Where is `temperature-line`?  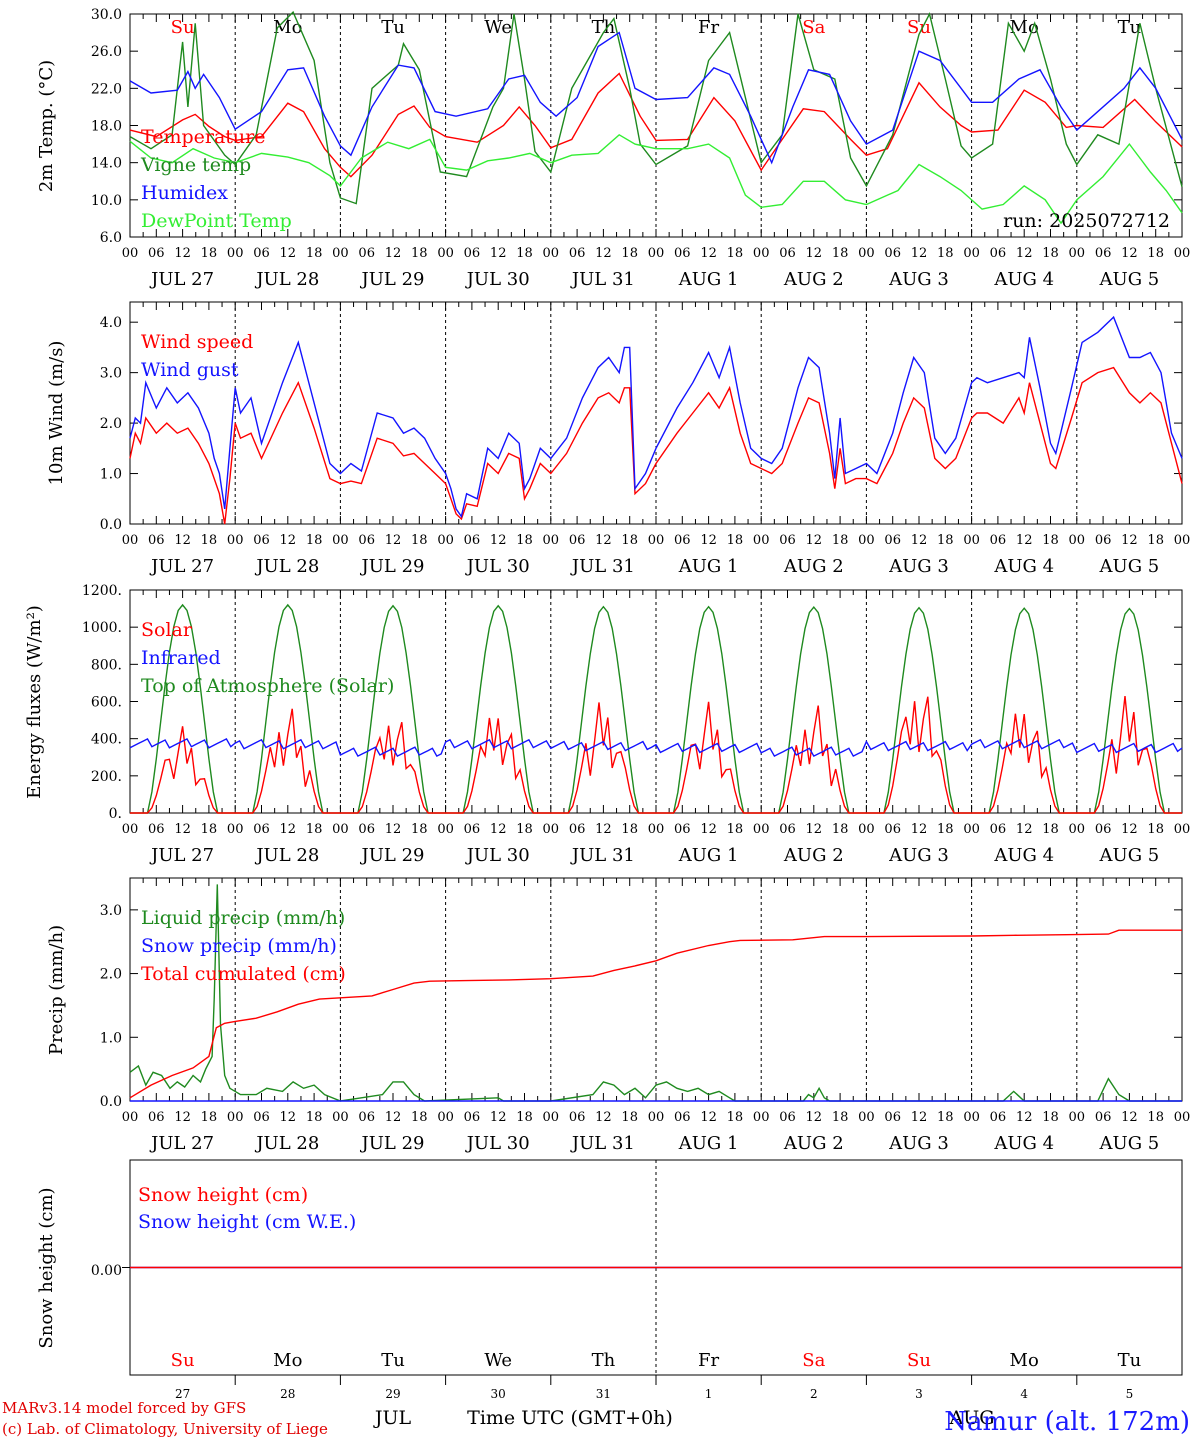 temperature-line is located at coordinates (656, 125).